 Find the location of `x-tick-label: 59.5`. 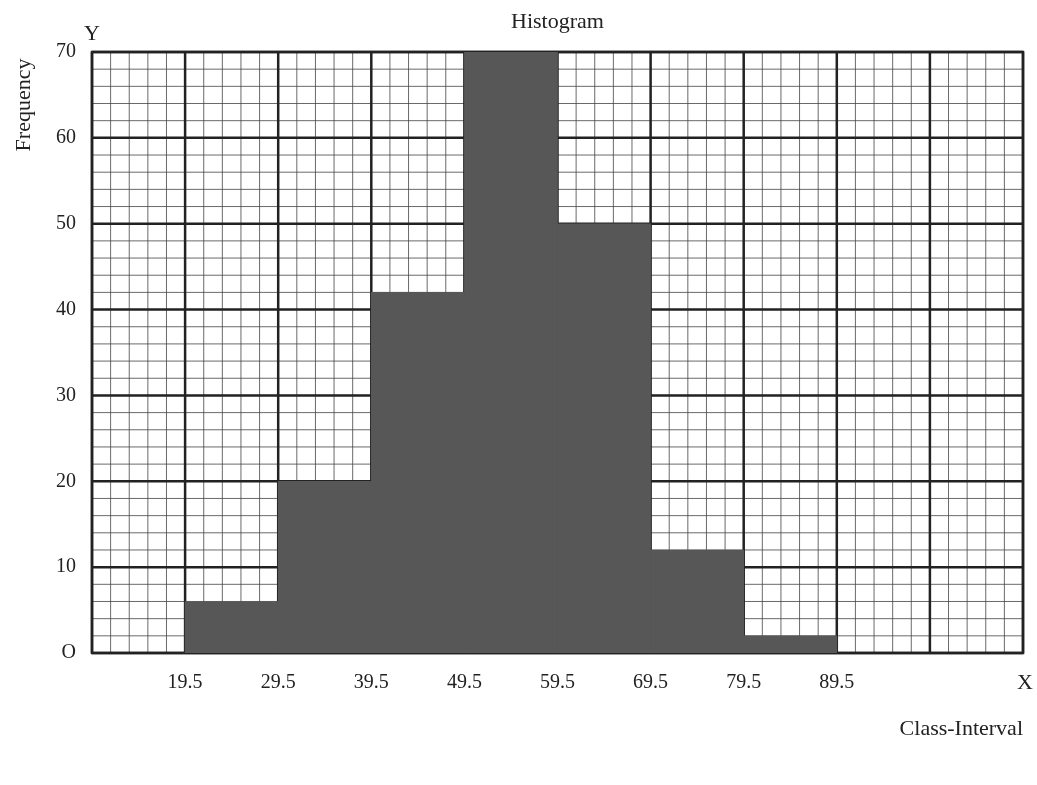

x-tick-label: 59.5 is located at coordinates (557, 681).